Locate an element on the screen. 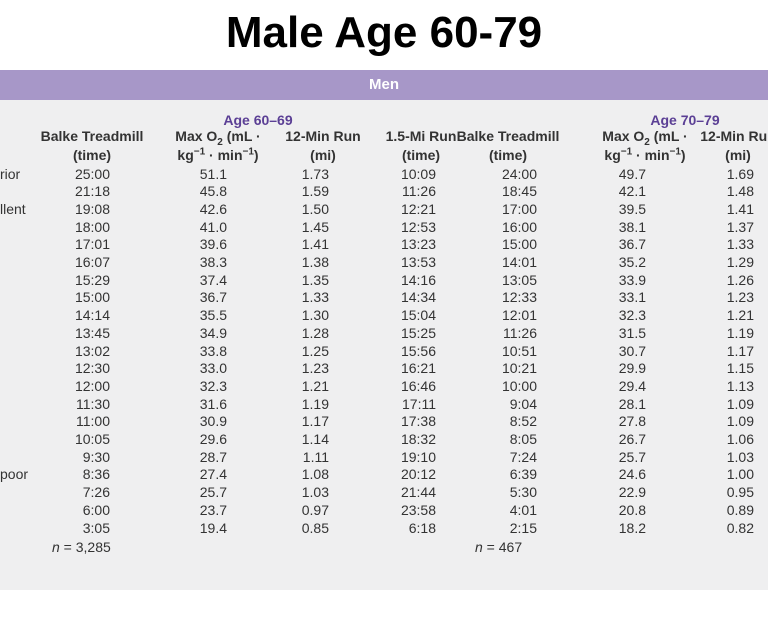 Image resolution: width=768 pixels, height=626 pixels. cell: 27.8 is located at coordinates (632, 421).